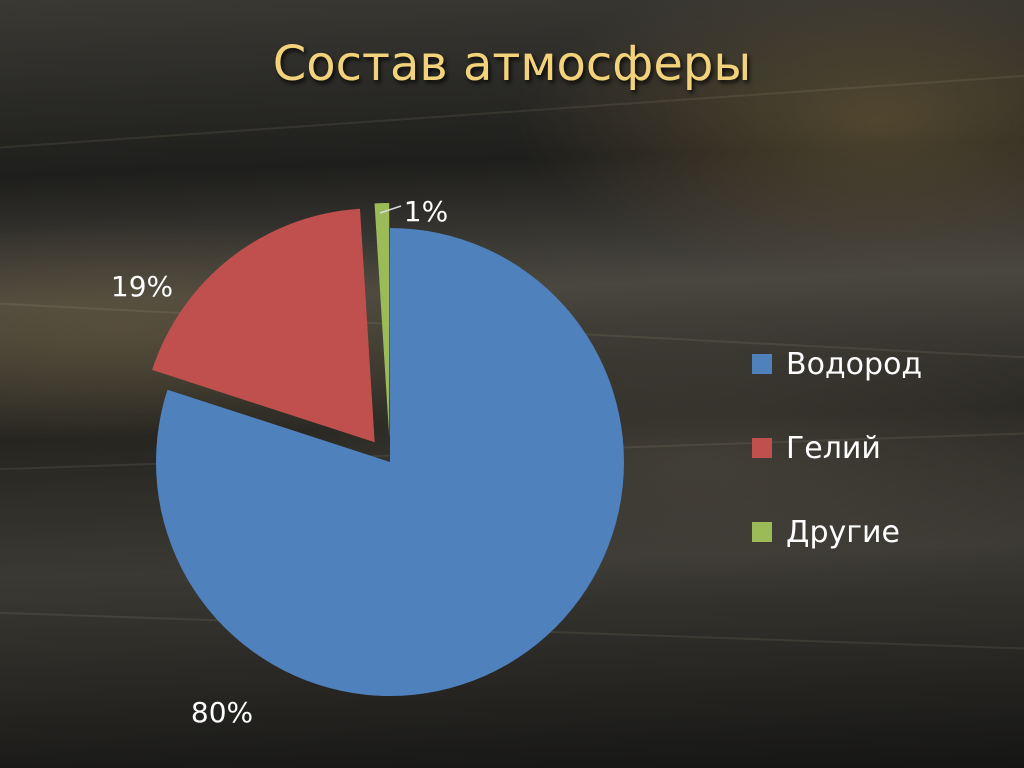 The width and height of the screenshot is (1024, 768). Describe the element at coordinates (390, 209) in the screenshot. I see `data-label-leader-line` at that location.